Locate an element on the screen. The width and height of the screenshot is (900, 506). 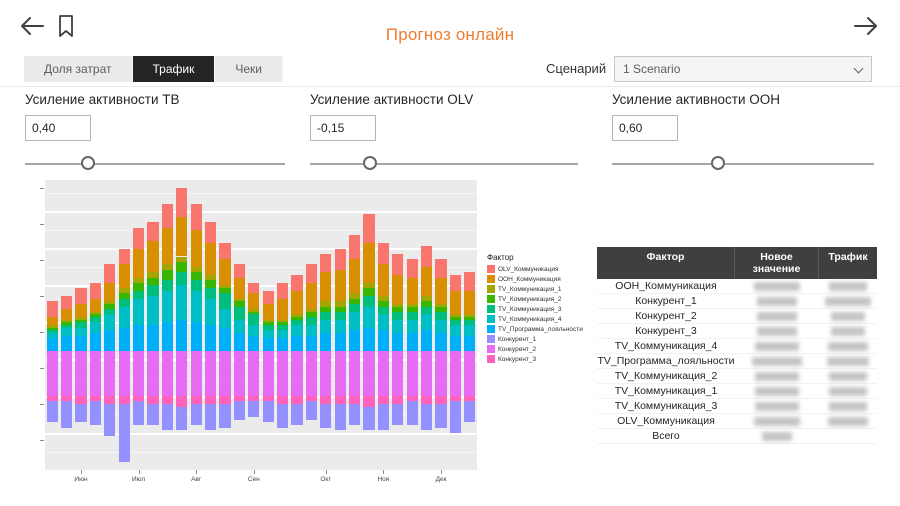
forward-arrow-icon is located at coordinates (866, 28).